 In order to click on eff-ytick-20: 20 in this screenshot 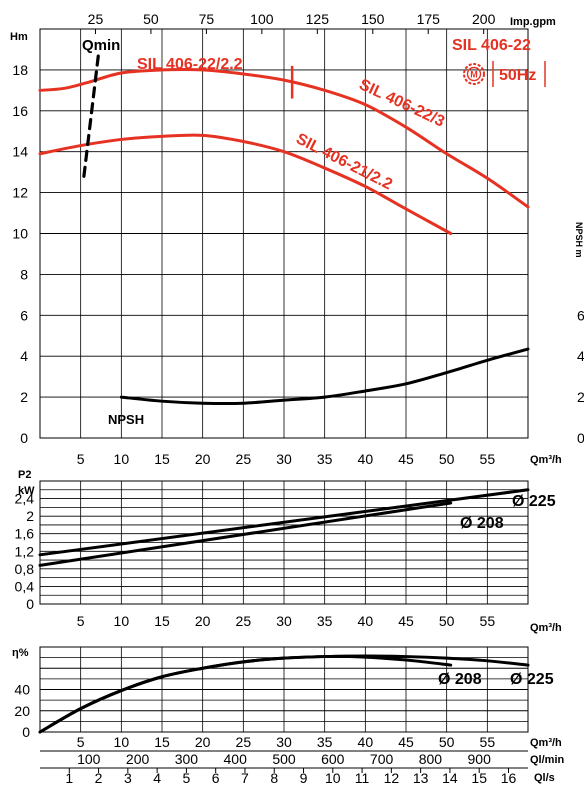, I will do `click(22, 711)`.